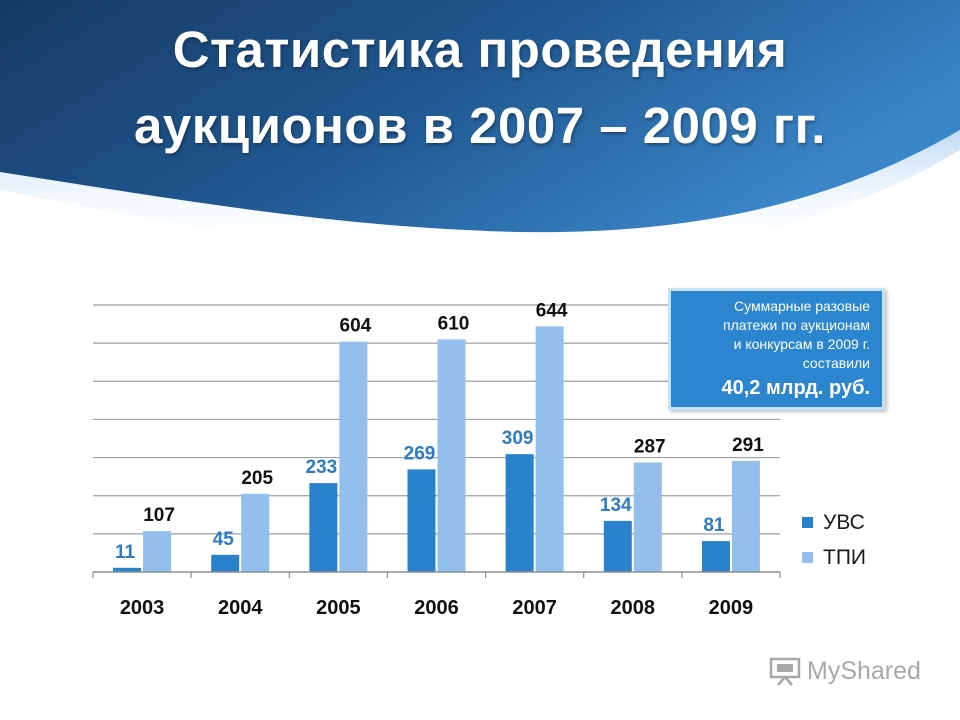  Describe the element at coordinates (748, 445) in the screenshot. I see `value-label-tpi-2009: 291` at that location.